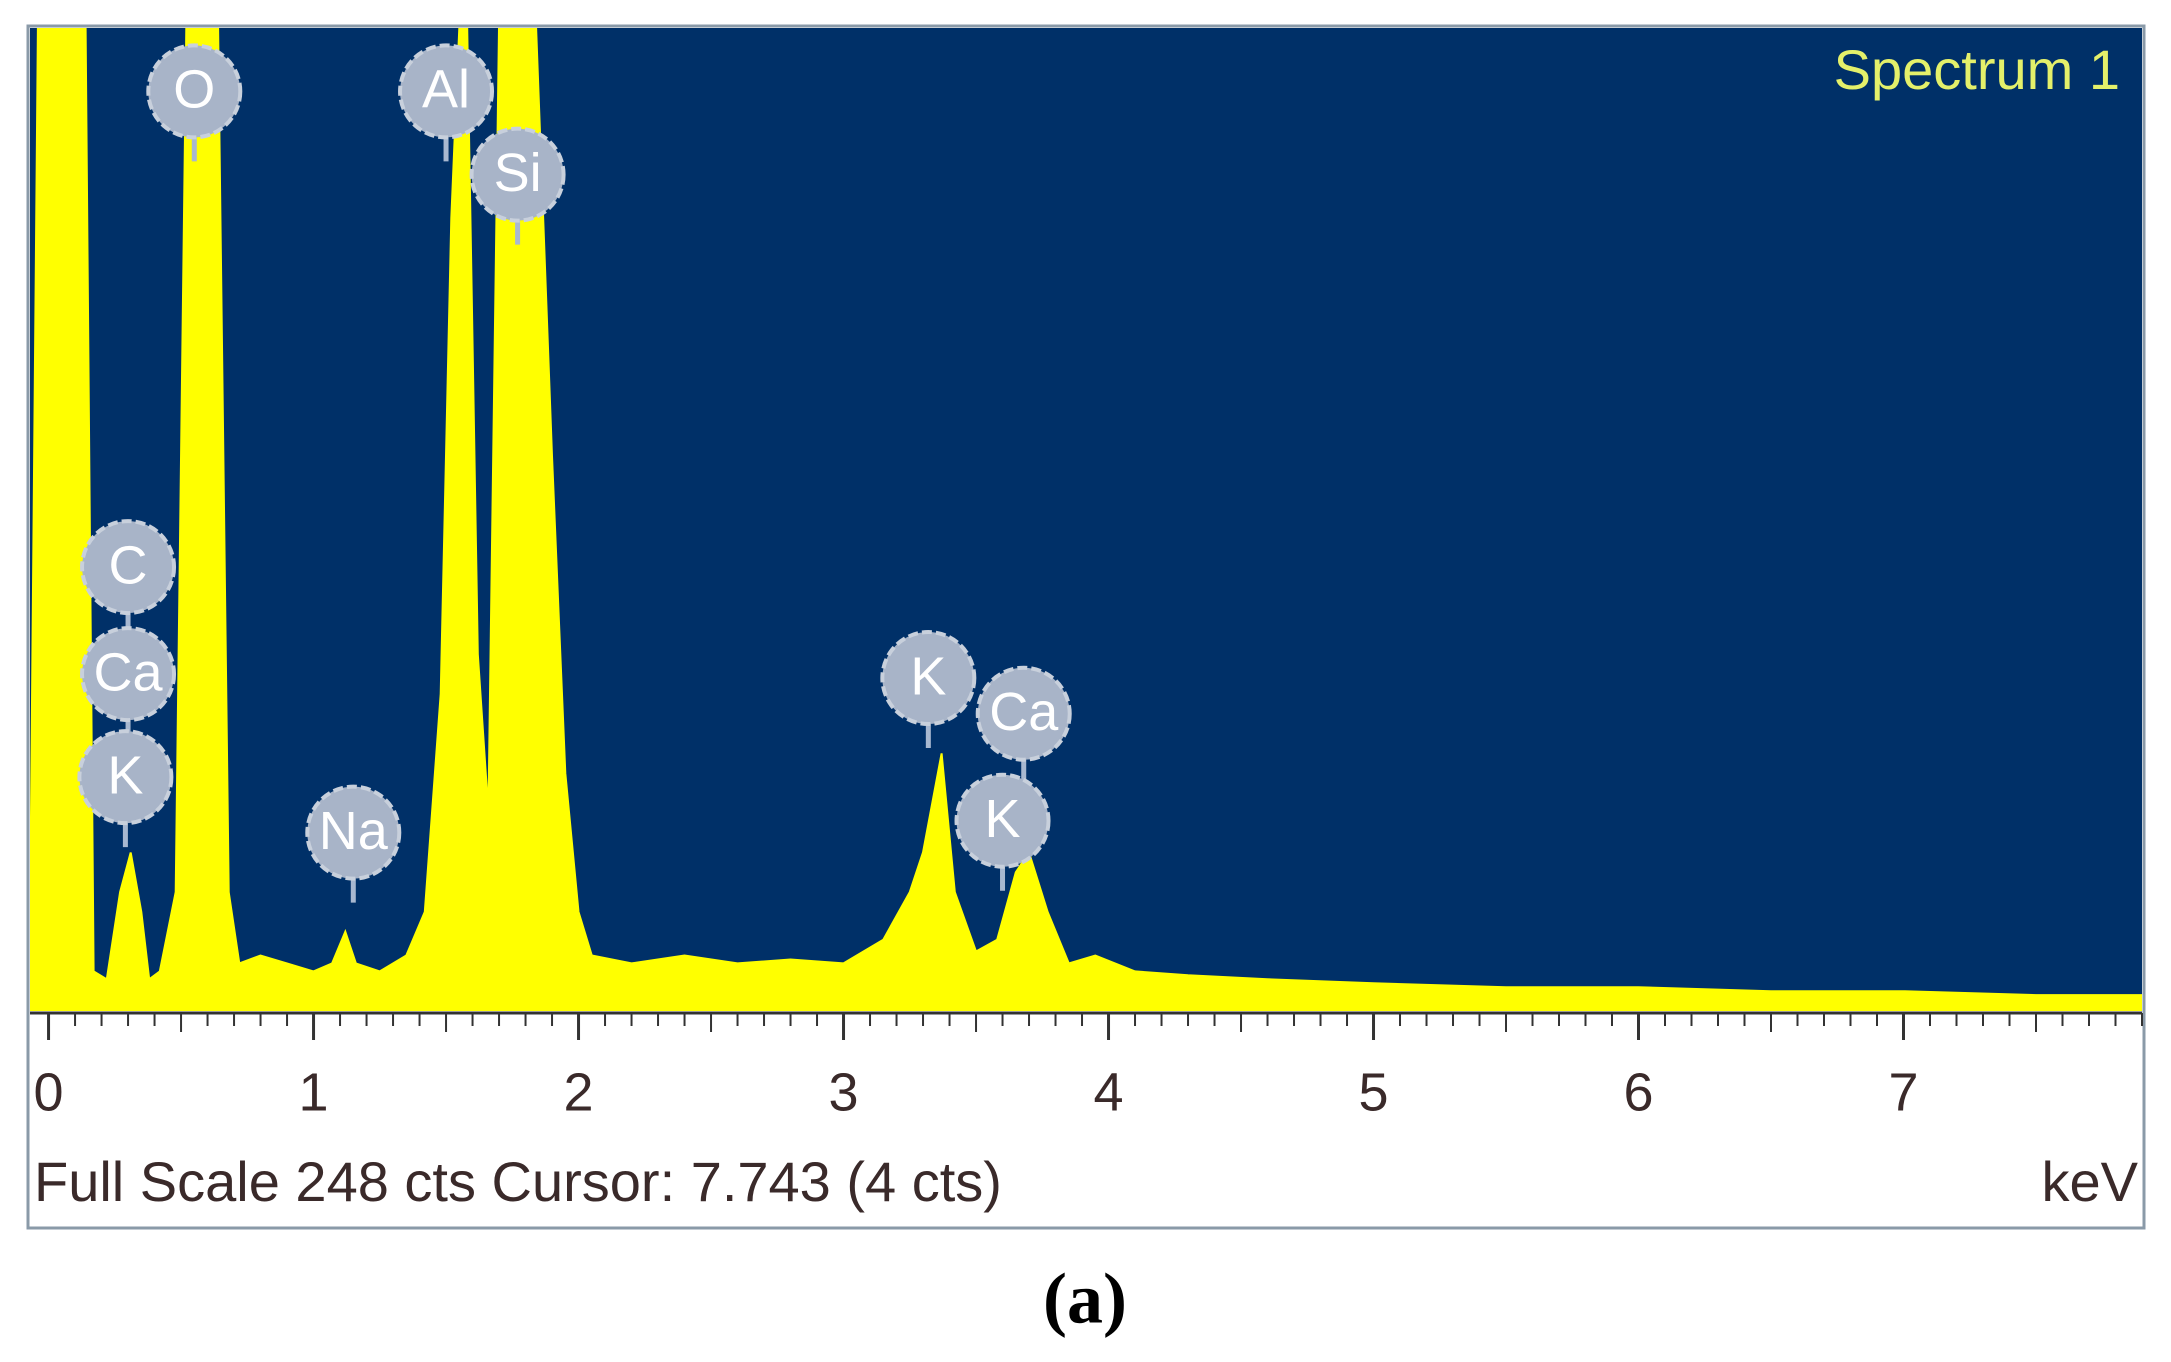 This screenshot has width=2171, height=1362. What do you see at coordinates (1109, 1092) in the screenshot?
I see `x-tick-label: 4` at bounding box center [1109, 1092].